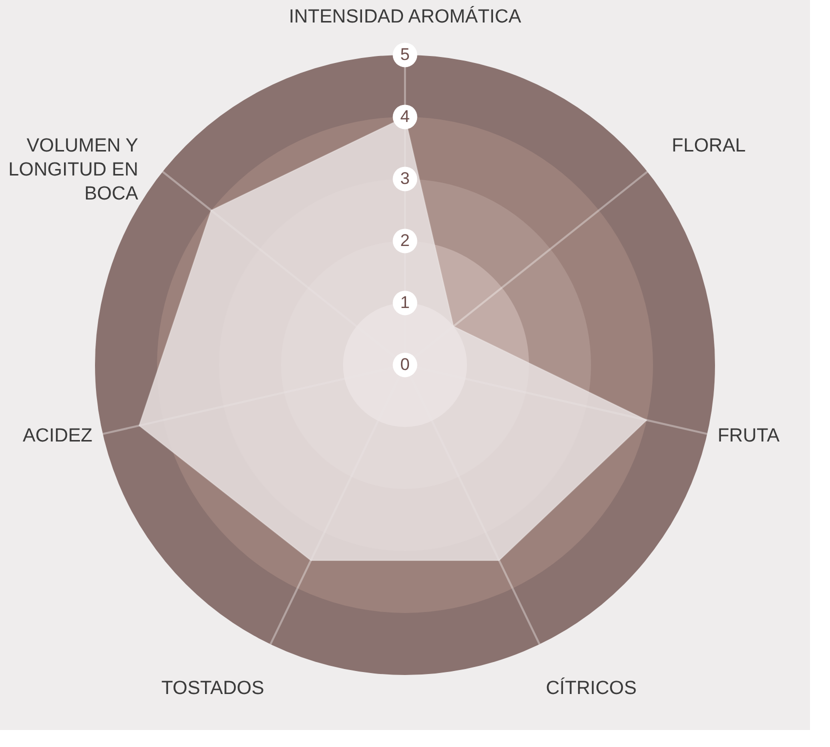 This screenshot has width=830, height=747. What do you see at coordinates (405, 364) in the screenshot?
I see `y-tick-label: 0` at bounding box center [405, 364].